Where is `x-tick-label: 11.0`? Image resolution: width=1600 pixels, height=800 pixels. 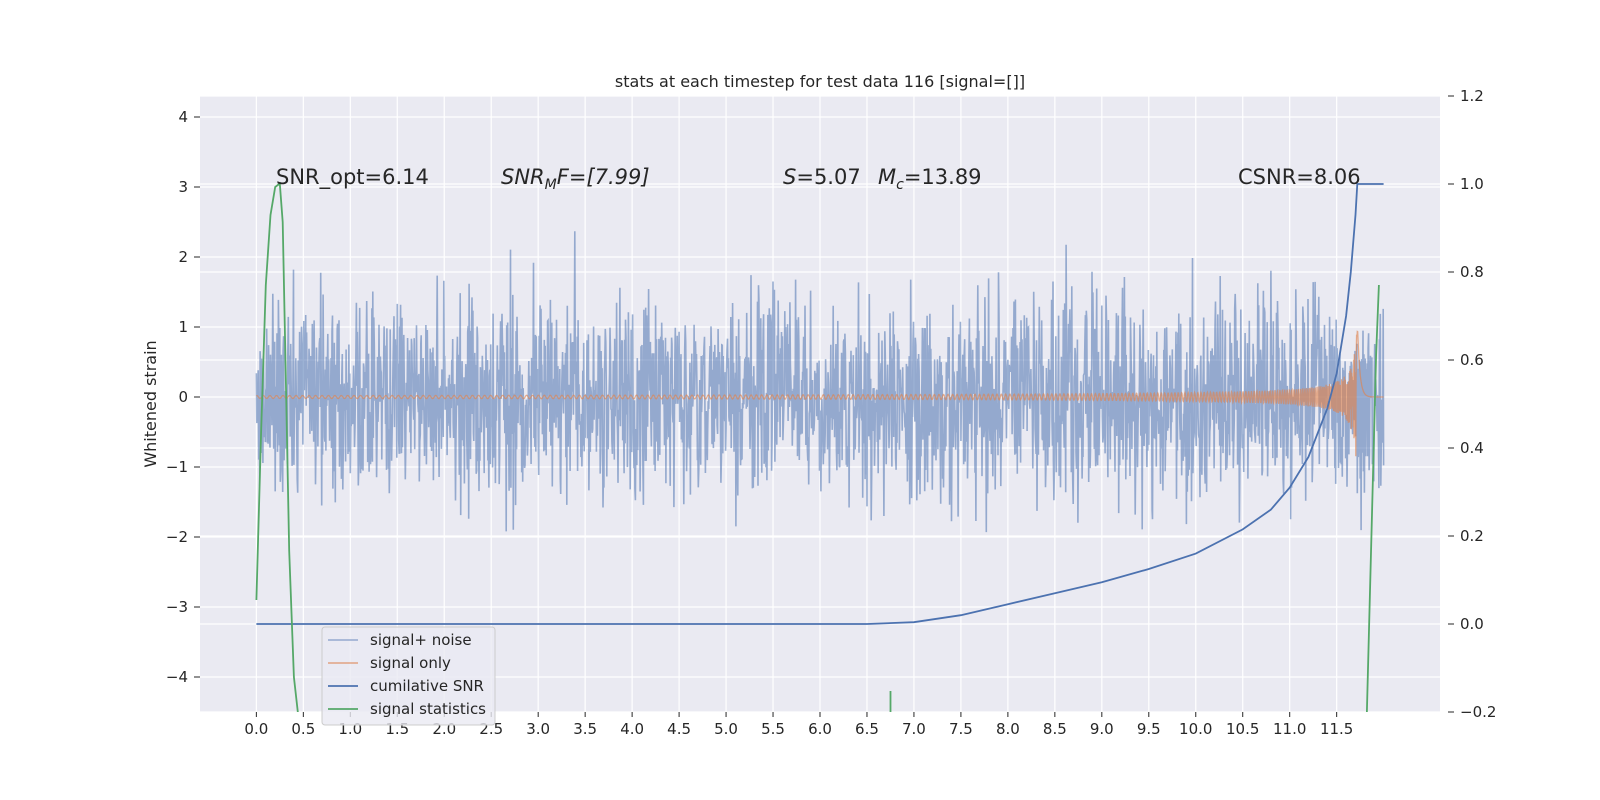
x-tick-label: 11.0 is located at coordinates (1289, 729).